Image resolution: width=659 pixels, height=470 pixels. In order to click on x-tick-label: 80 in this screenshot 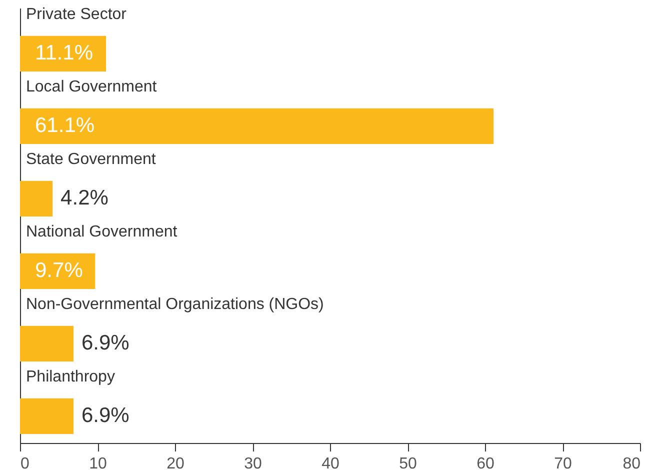, I will do `click(631, 463)`.